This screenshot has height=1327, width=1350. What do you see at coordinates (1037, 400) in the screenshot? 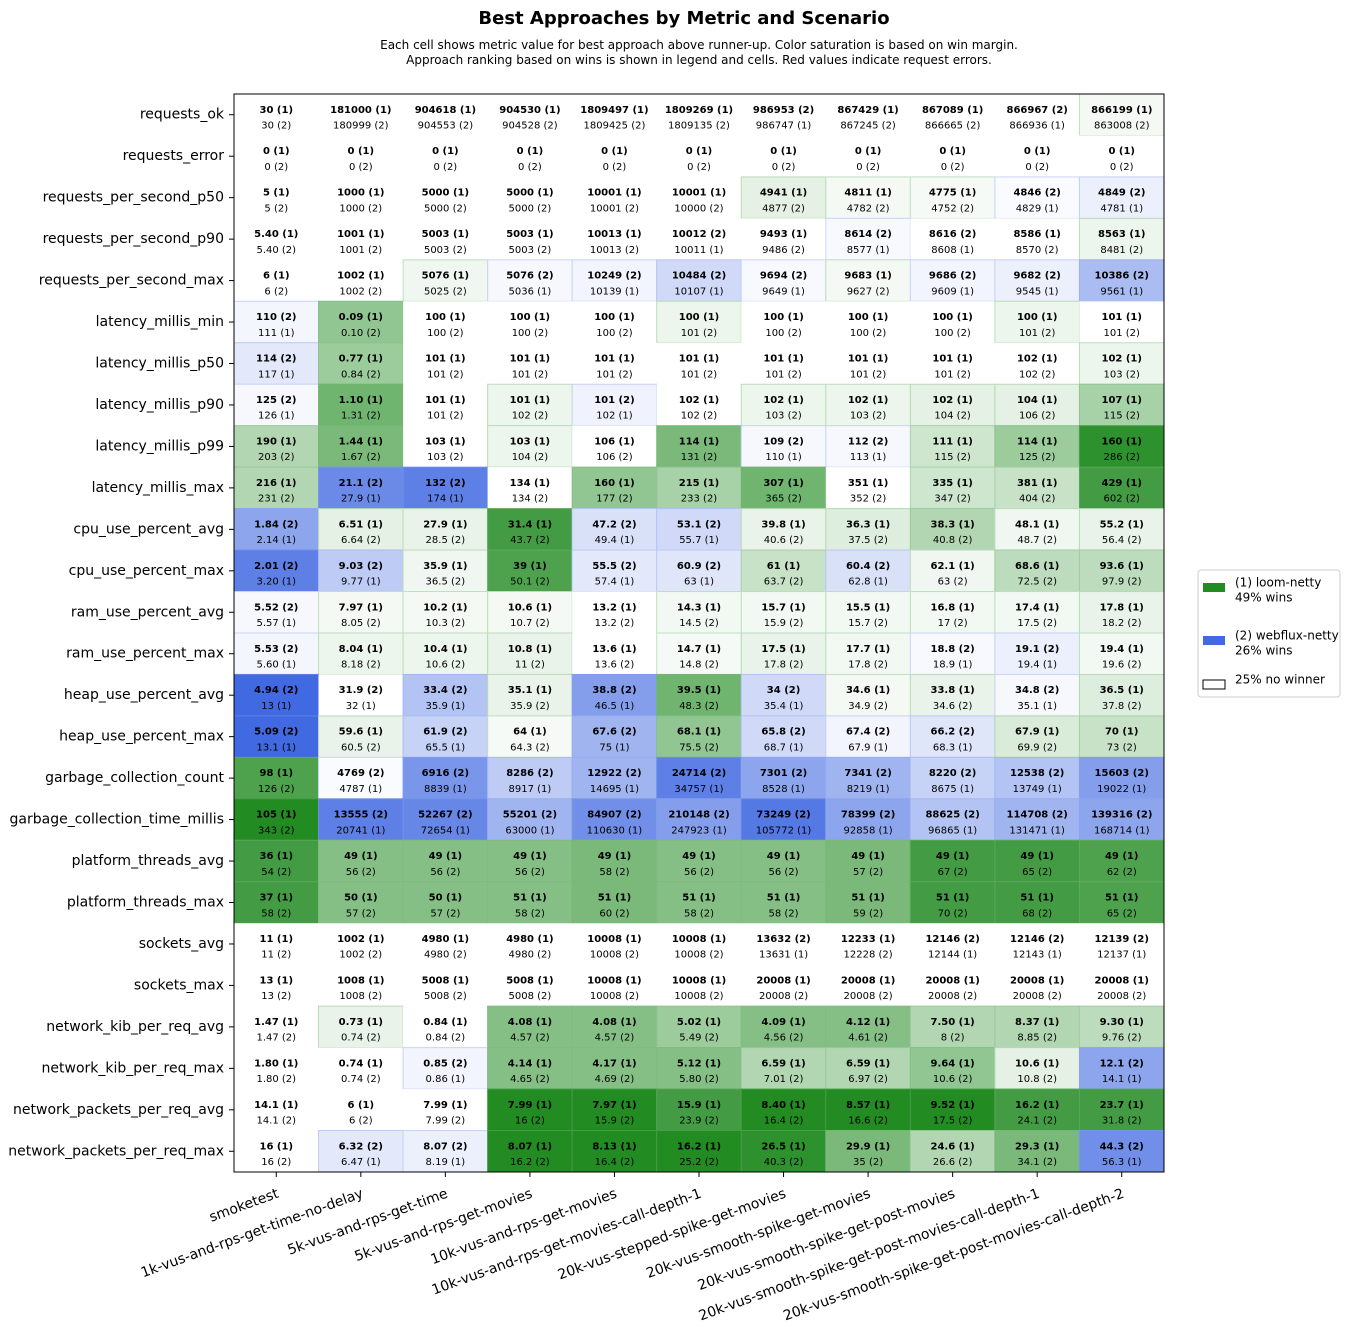
I see `cell-best-value: 104 (1)` at bounding box center [1037, 400].